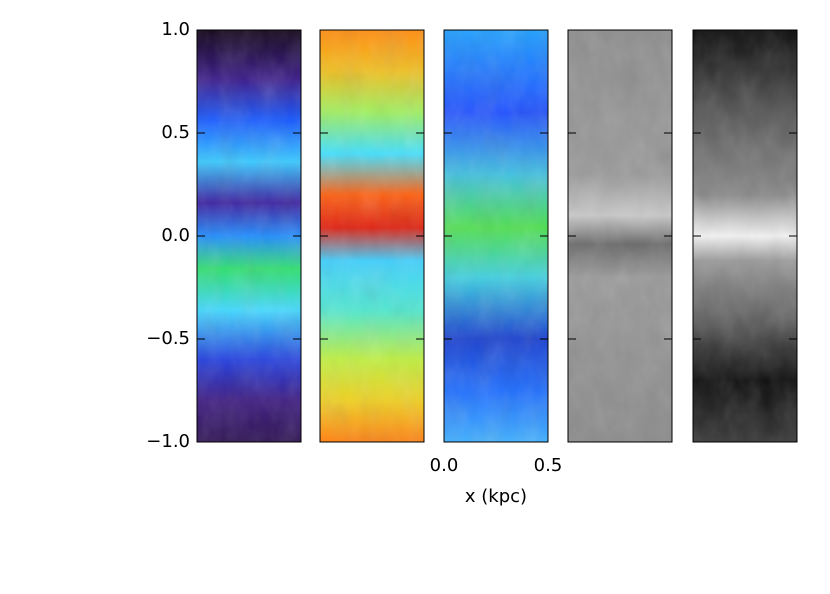  Describe the element at coordinates (168, 441) in the screenshot. I see `y-tick-label: −1.0` at that location.